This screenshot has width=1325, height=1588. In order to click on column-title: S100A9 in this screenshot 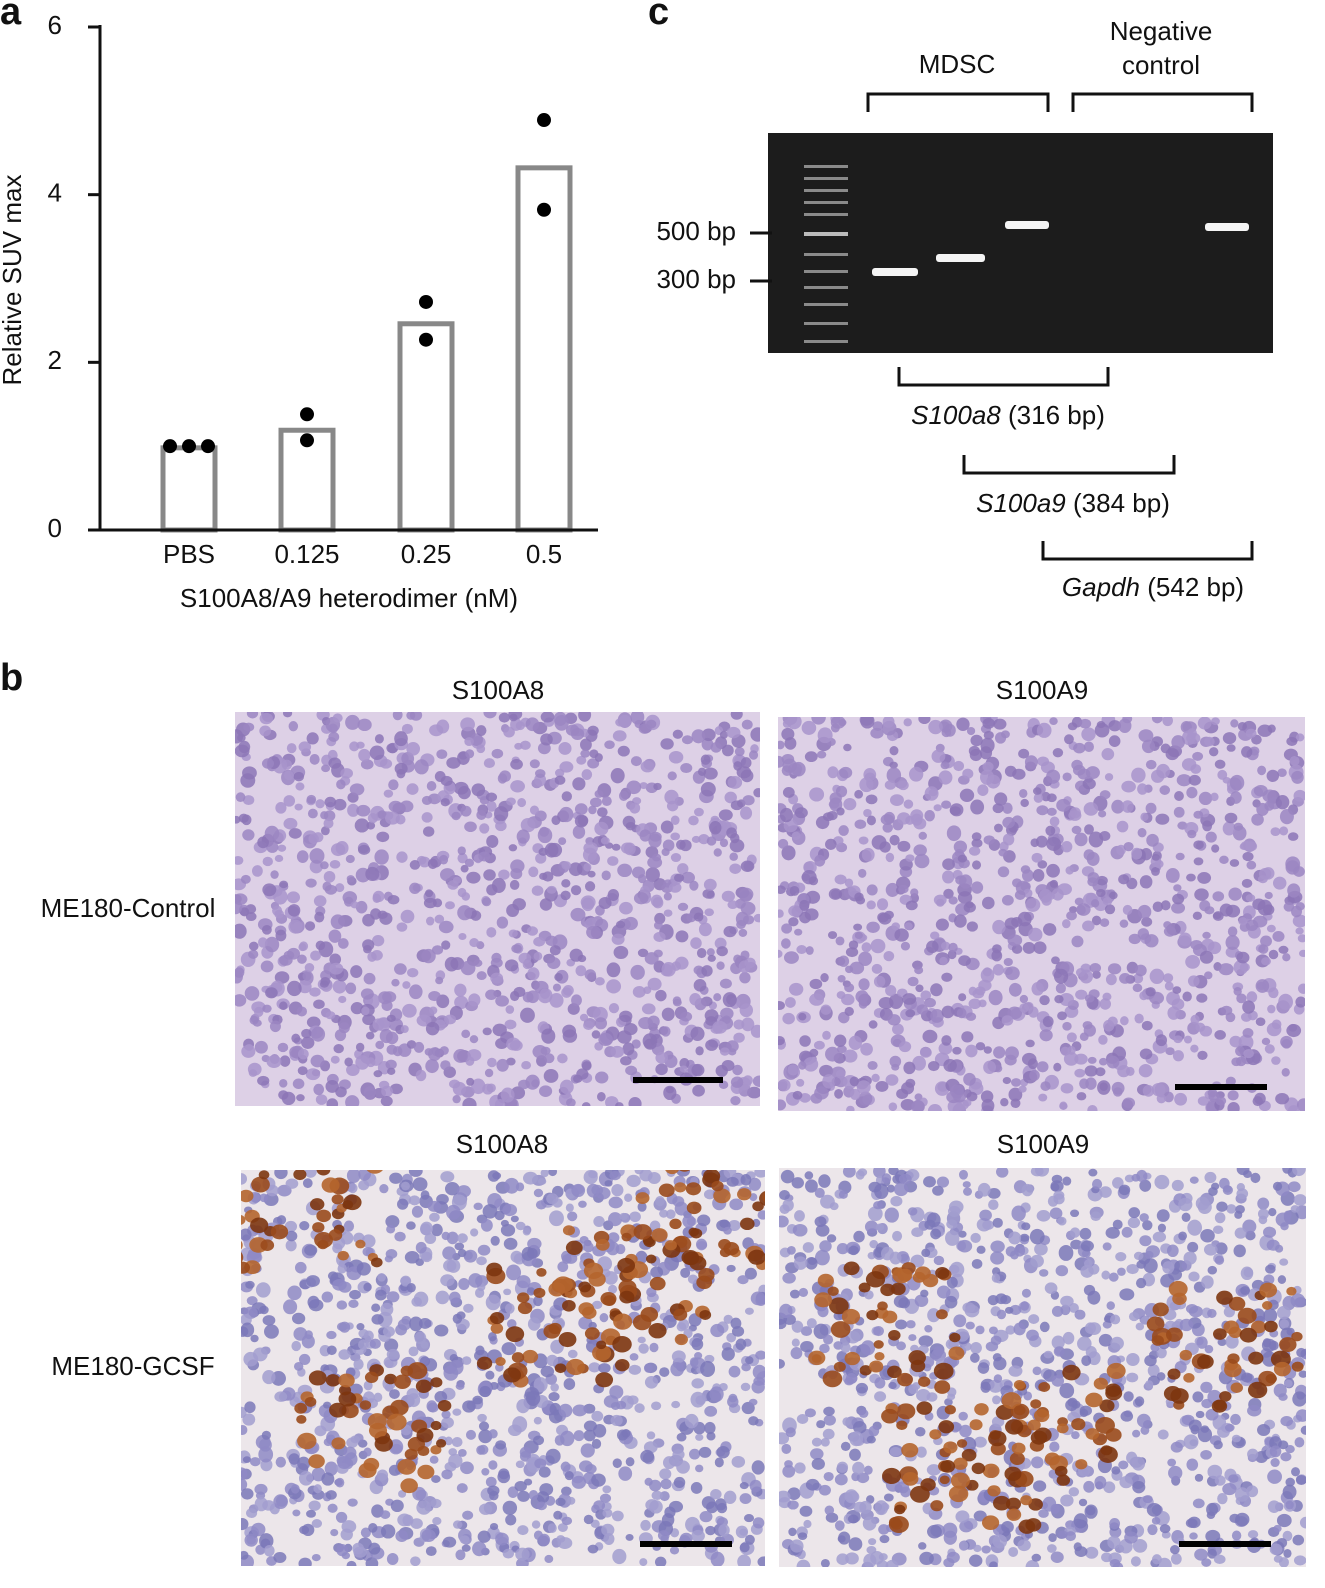, I will do `click(1042, 690)`.